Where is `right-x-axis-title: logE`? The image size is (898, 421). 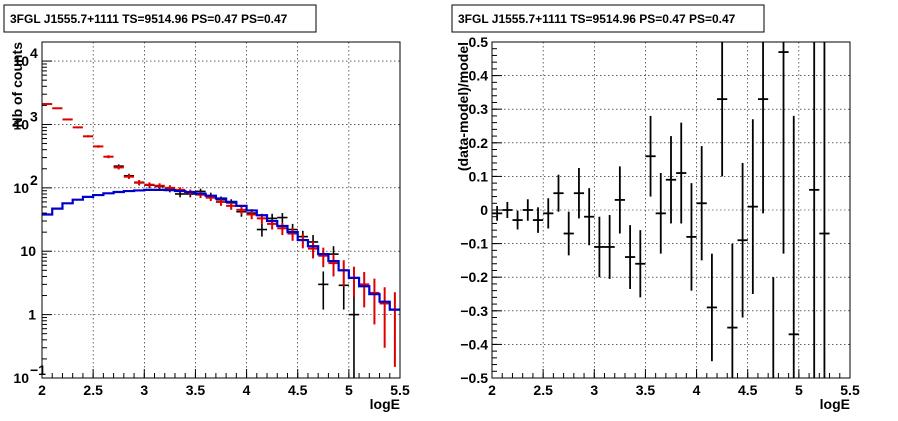
right-x-axis-title: logE is located at coordinates (835, 404).